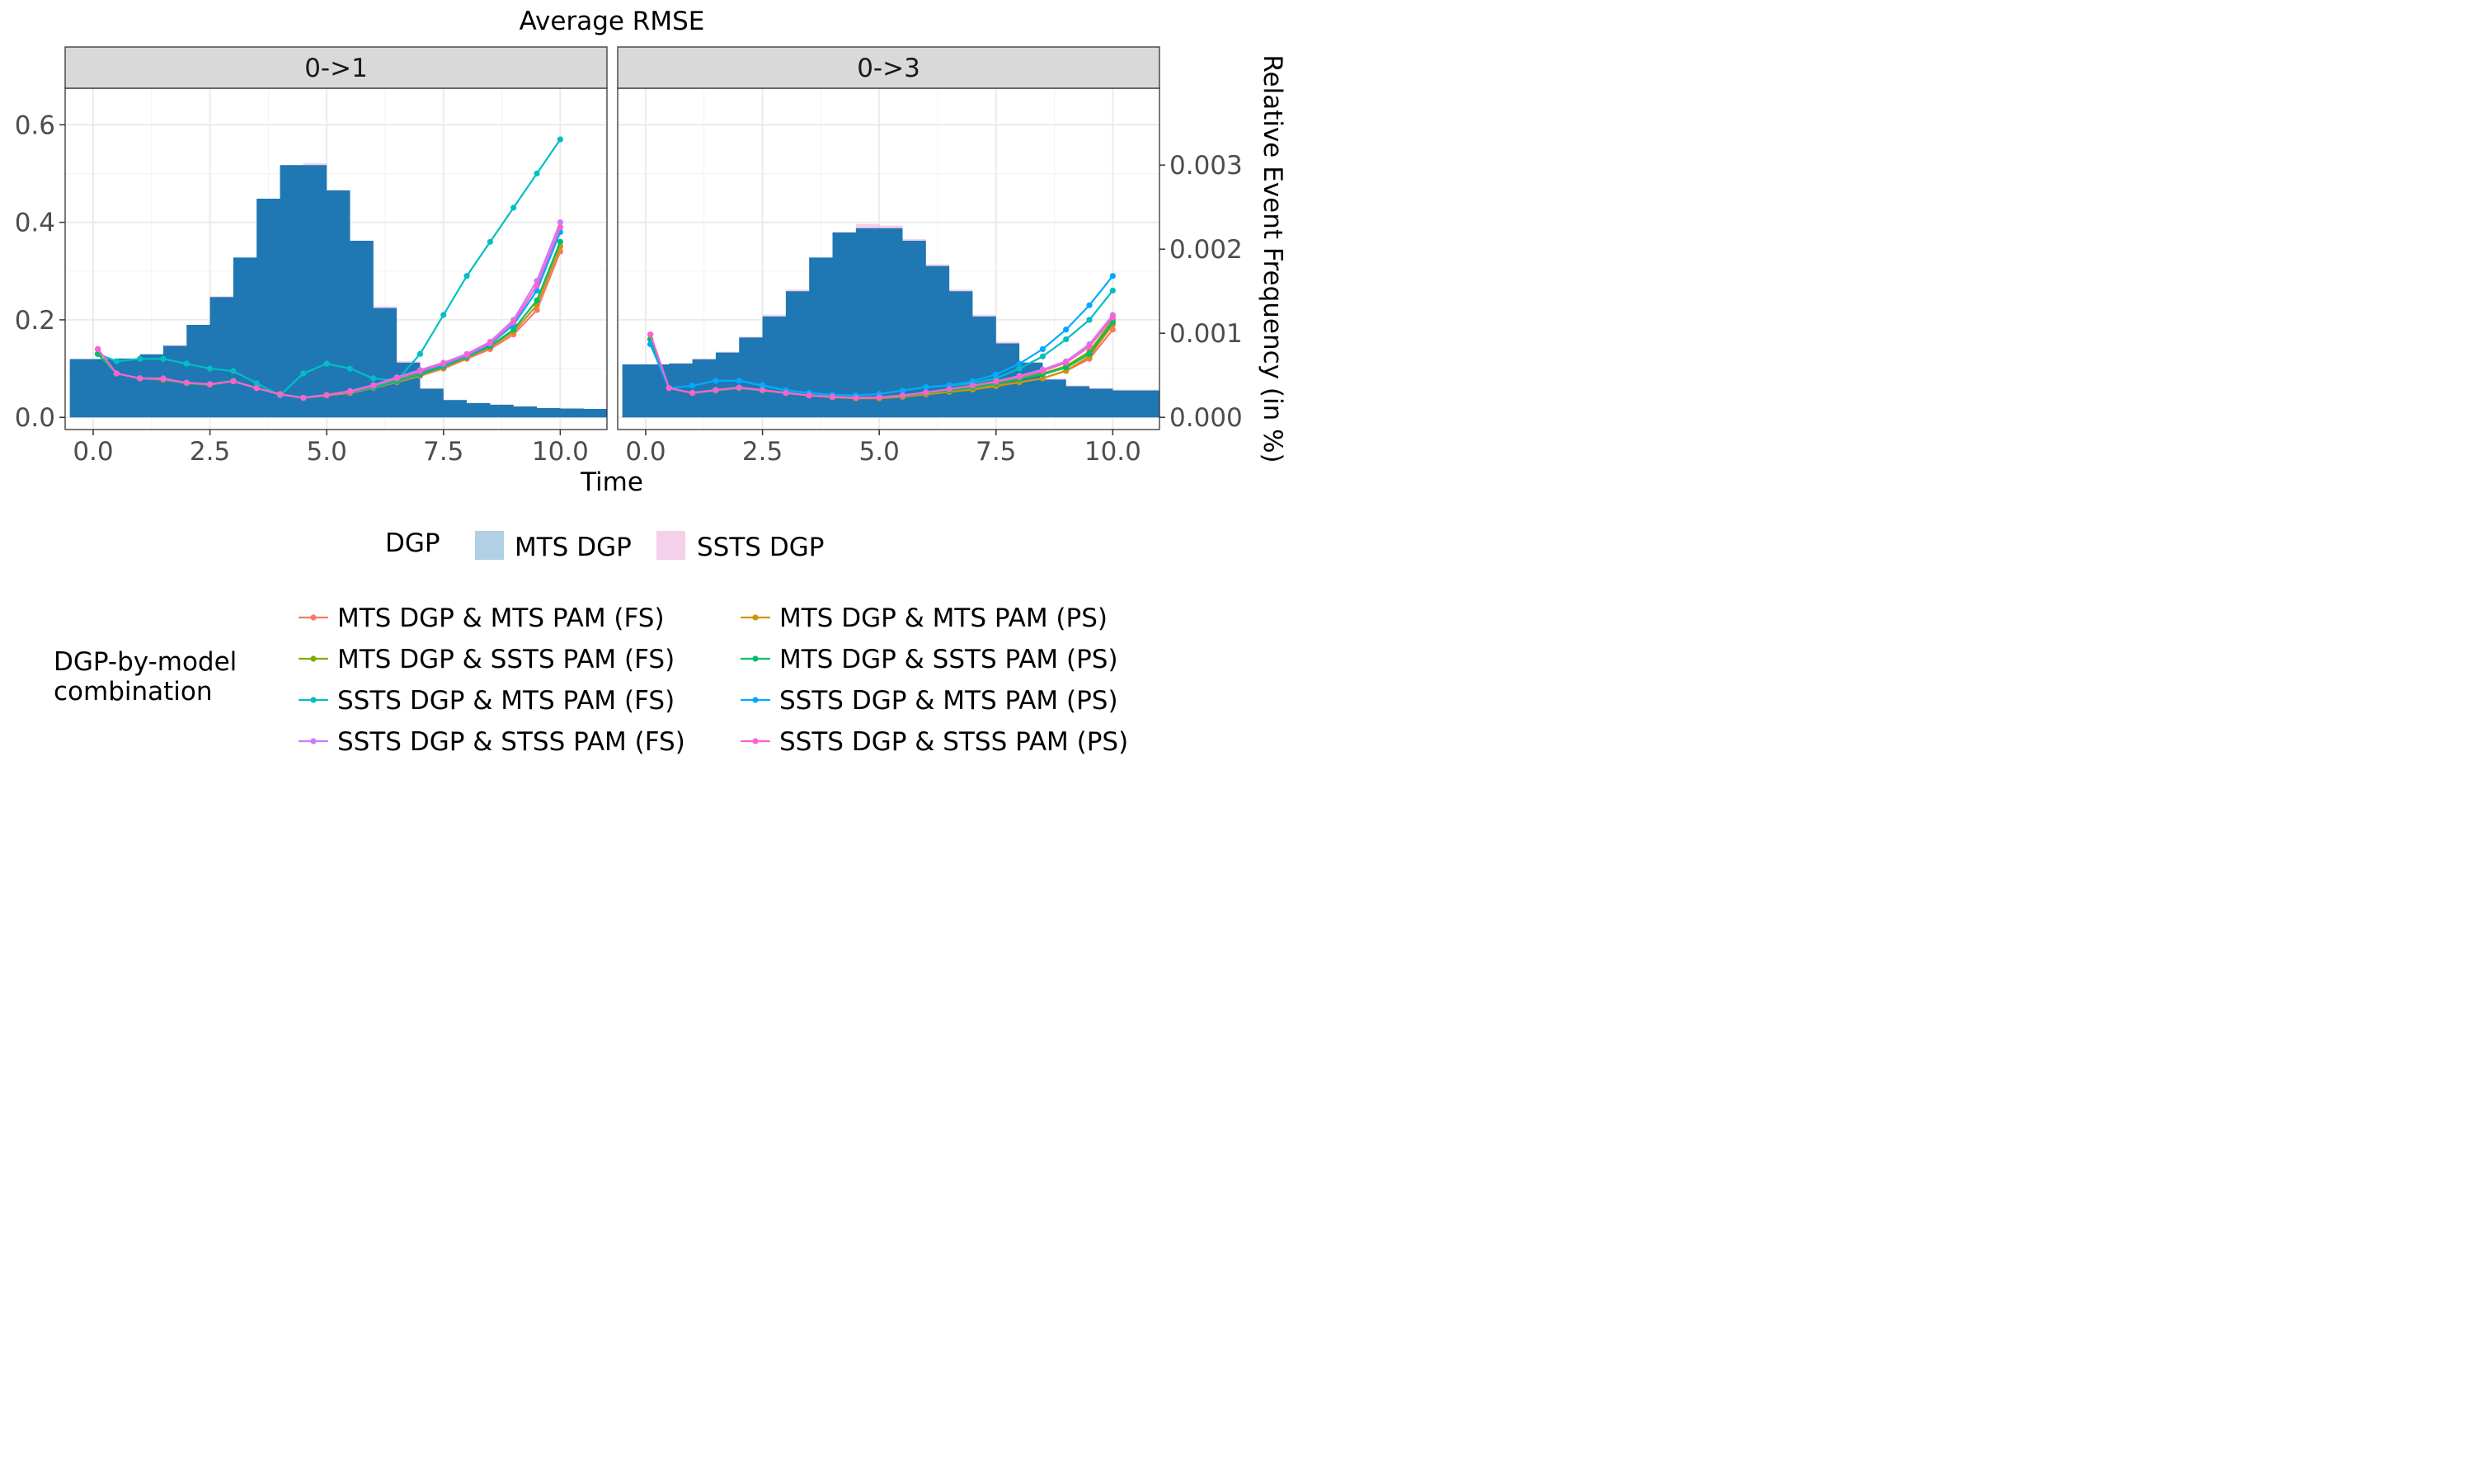 This screenshot has width=2474, height=1484. I want to click on series-line, so click(881, 336).